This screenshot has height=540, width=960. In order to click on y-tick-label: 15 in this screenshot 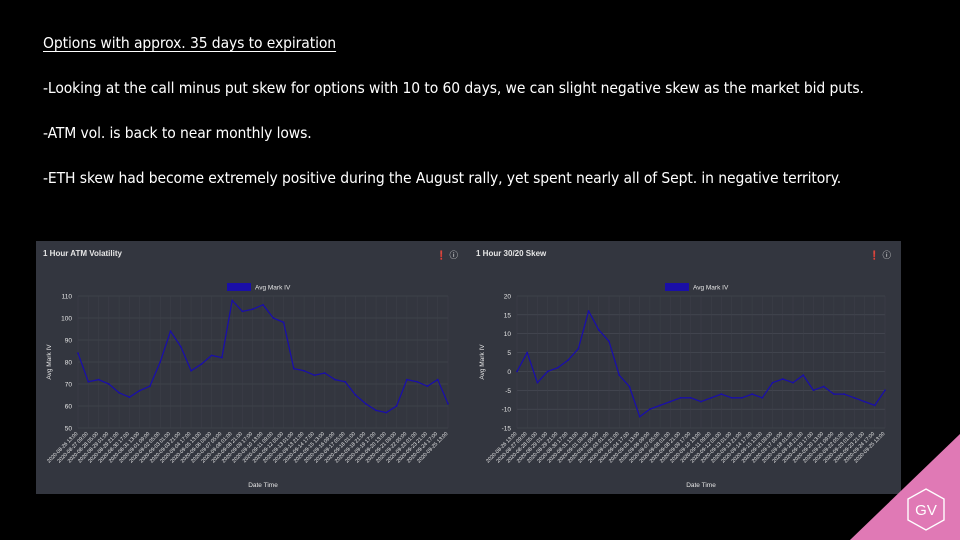, I will do `click(508, 315)`.